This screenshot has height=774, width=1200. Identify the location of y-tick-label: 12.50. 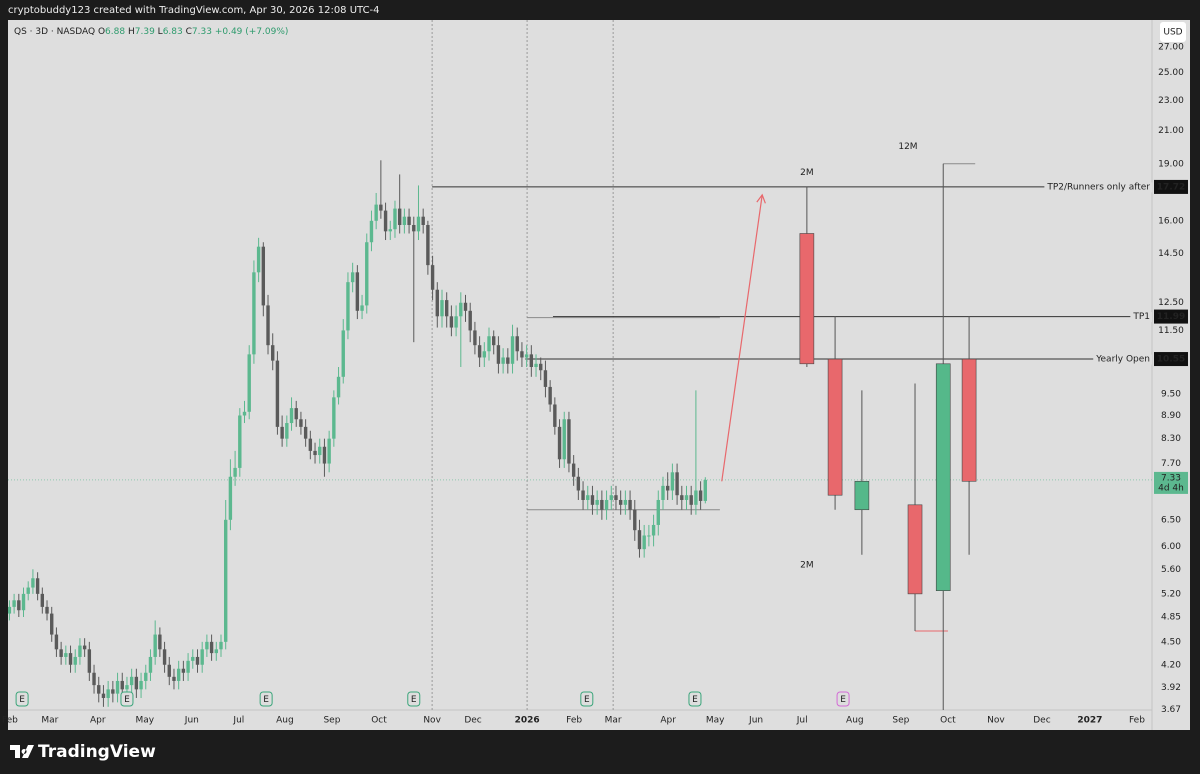
(1171, 303).